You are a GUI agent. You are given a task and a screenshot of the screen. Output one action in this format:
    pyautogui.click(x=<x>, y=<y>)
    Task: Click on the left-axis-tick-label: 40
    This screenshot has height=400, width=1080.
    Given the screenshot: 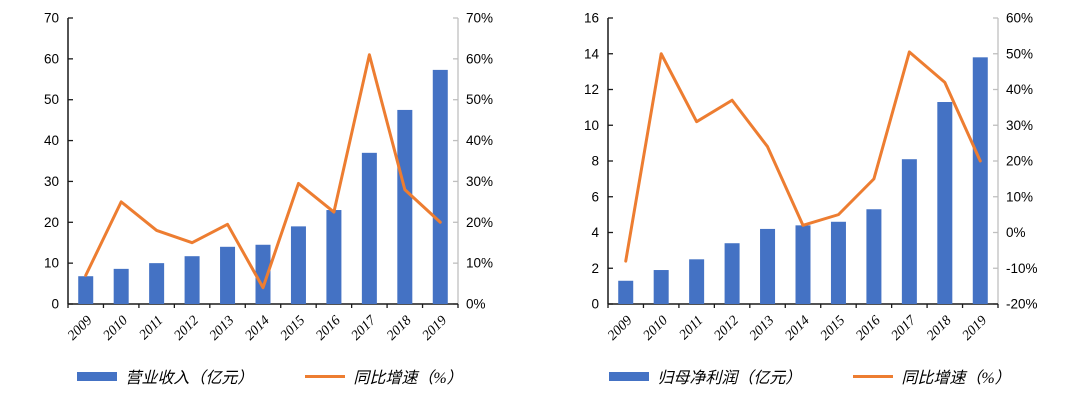 What is the action you would take?
    pyautogui.click(x=51, y=140)
    